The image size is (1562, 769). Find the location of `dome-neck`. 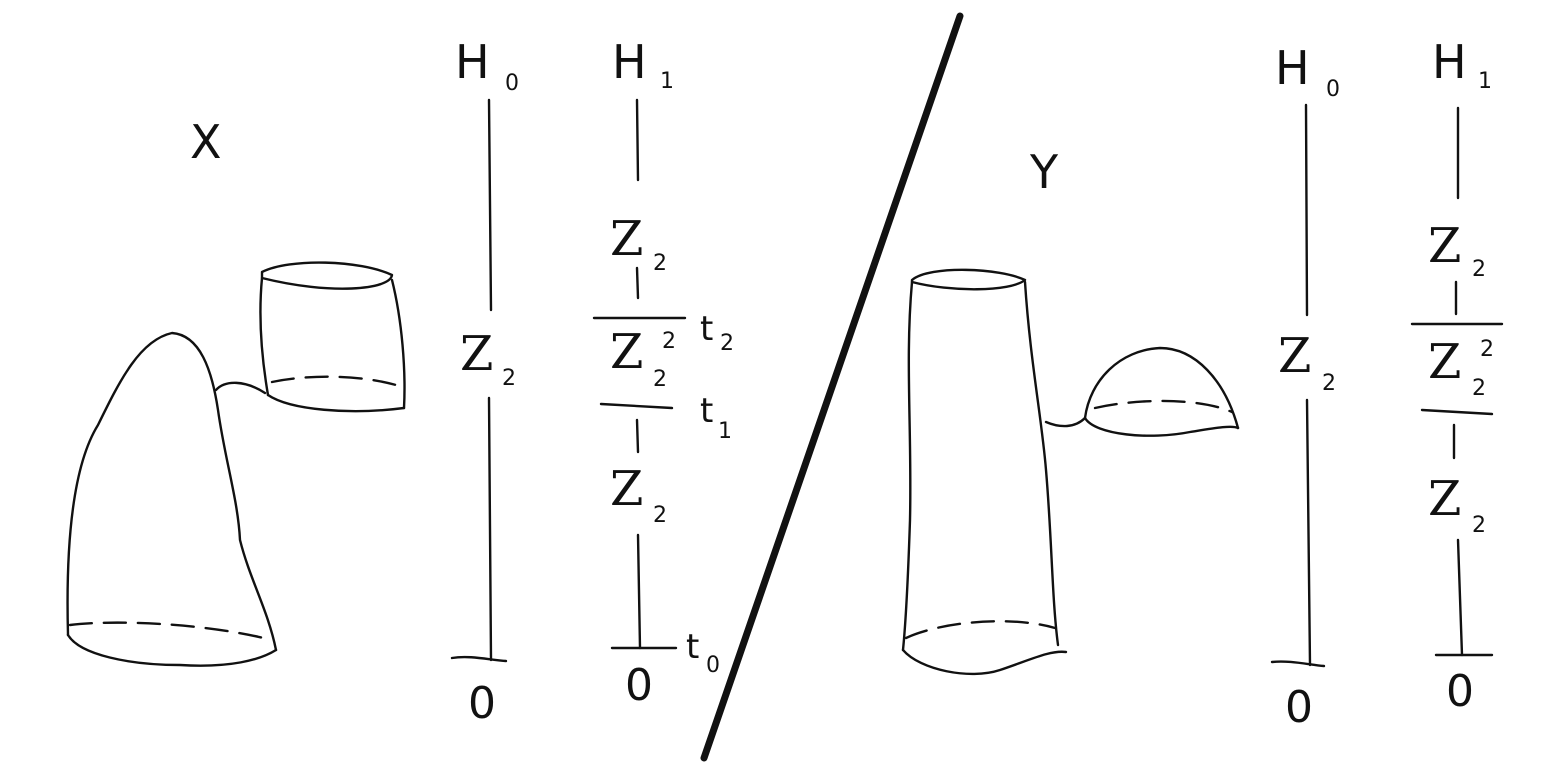

dome-neck is located at coordinates (1065, 422).